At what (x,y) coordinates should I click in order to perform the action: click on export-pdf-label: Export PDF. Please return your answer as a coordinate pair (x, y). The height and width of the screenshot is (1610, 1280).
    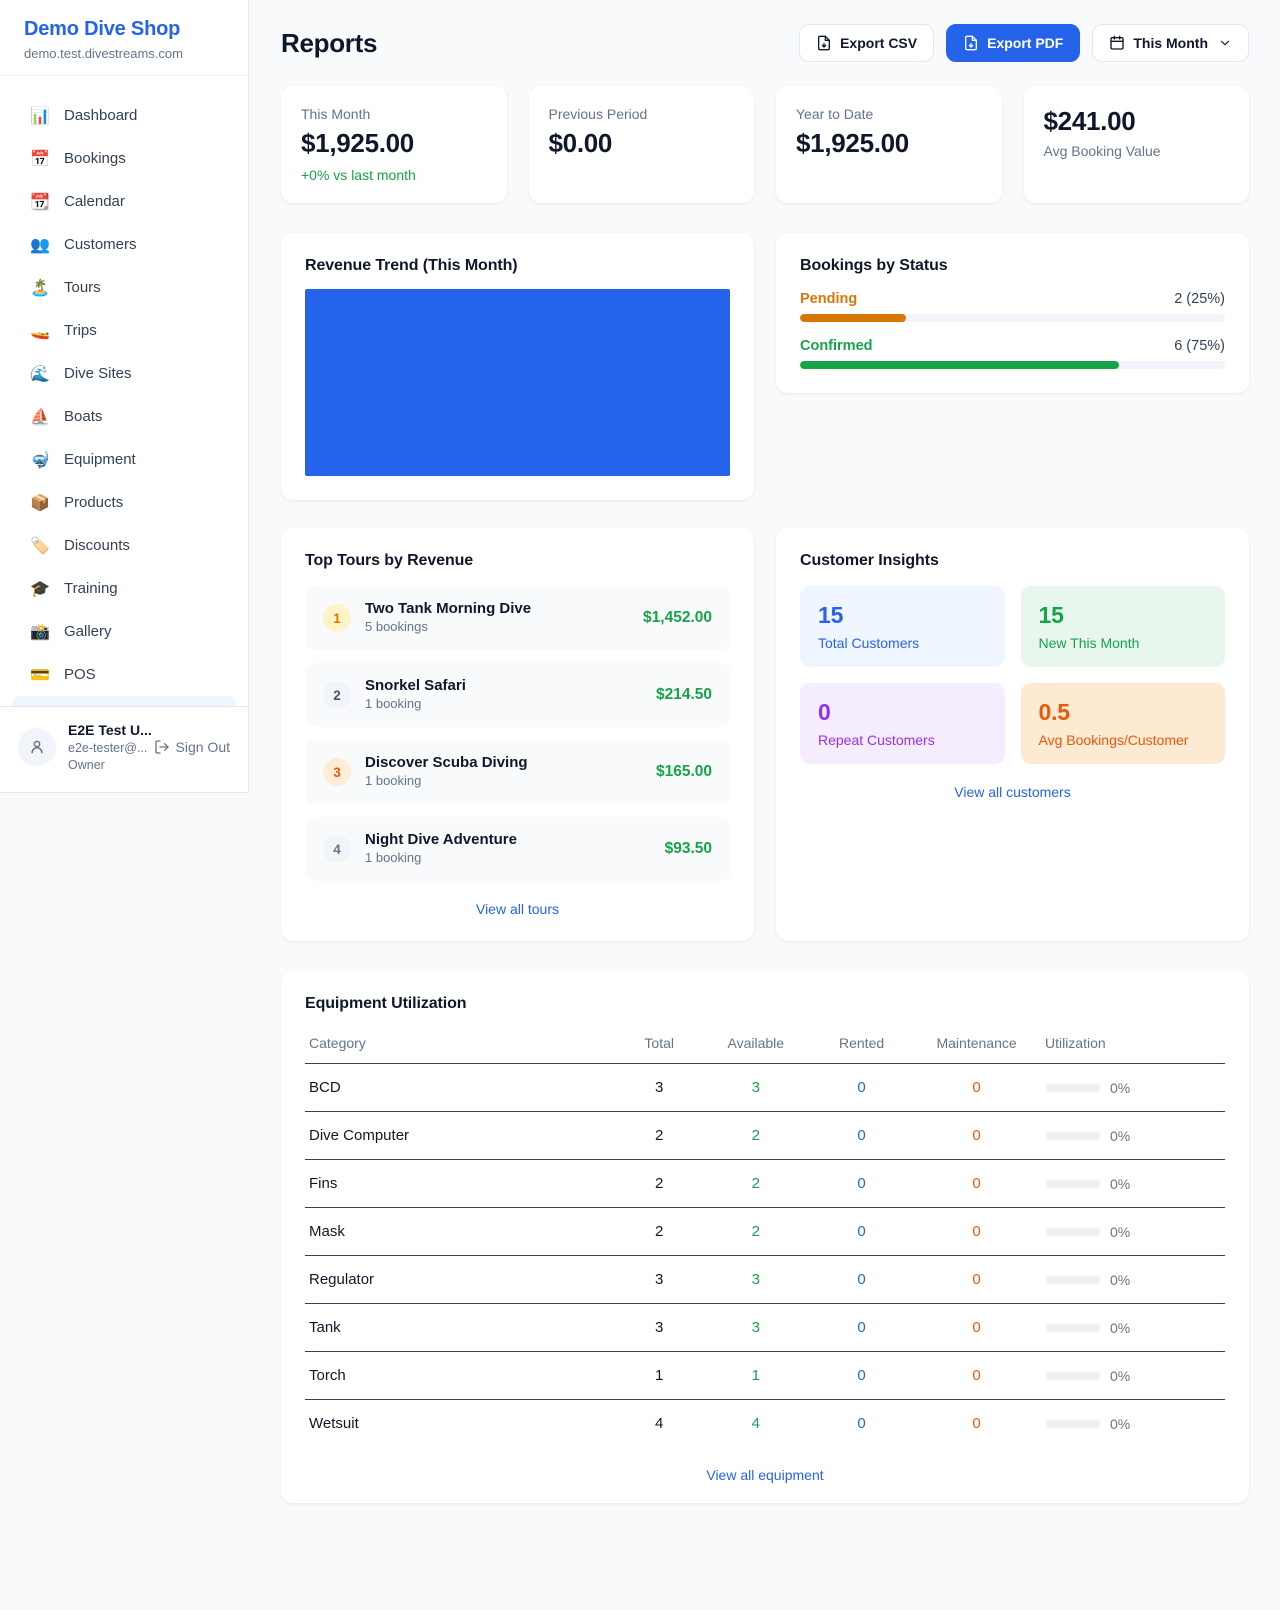
    Looking at the image, I should click on (1025, 43).